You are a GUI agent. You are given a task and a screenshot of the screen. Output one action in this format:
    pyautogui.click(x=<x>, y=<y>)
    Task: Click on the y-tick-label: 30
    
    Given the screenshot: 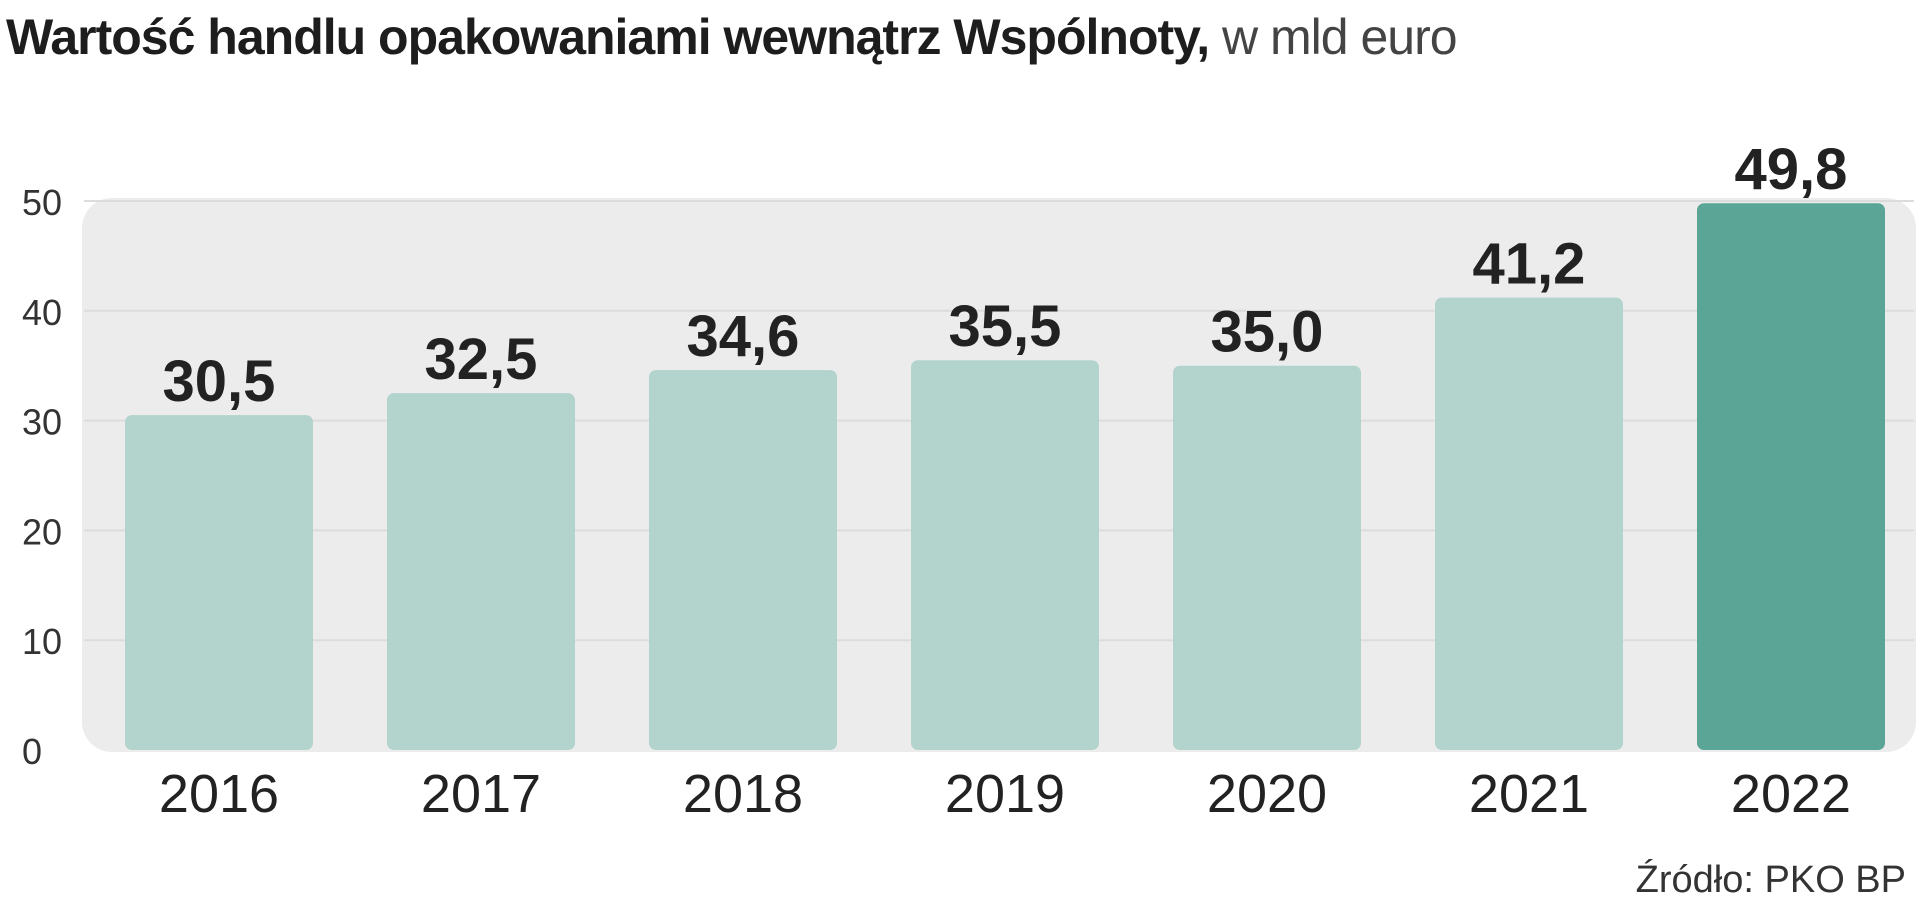 What is the action you would take?
    pyautogui.click(x=42, y=422)
    